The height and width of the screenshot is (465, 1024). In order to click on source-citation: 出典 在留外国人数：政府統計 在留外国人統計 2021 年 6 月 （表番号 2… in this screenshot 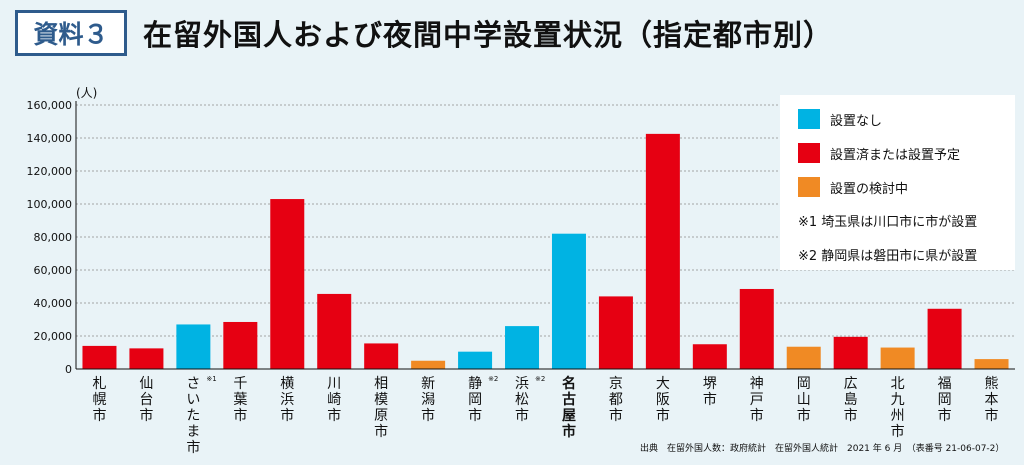, I will do `click(822, 449)`.